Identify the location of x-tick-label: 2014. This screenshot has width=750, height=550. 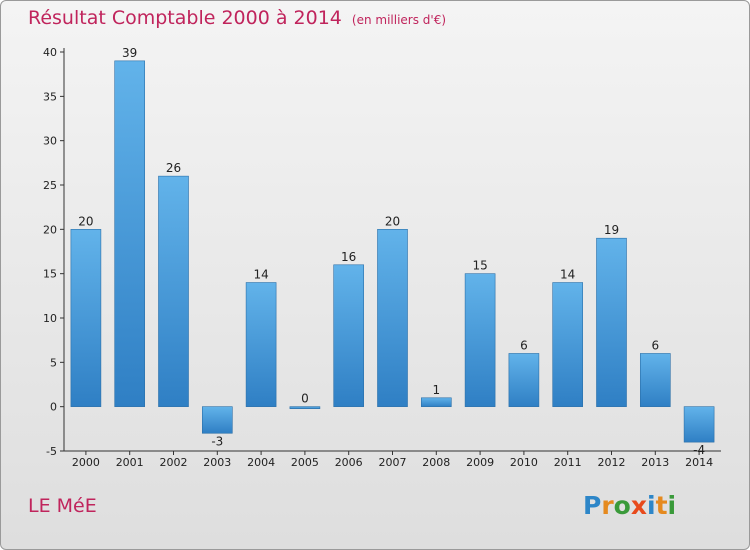
(699, 462).